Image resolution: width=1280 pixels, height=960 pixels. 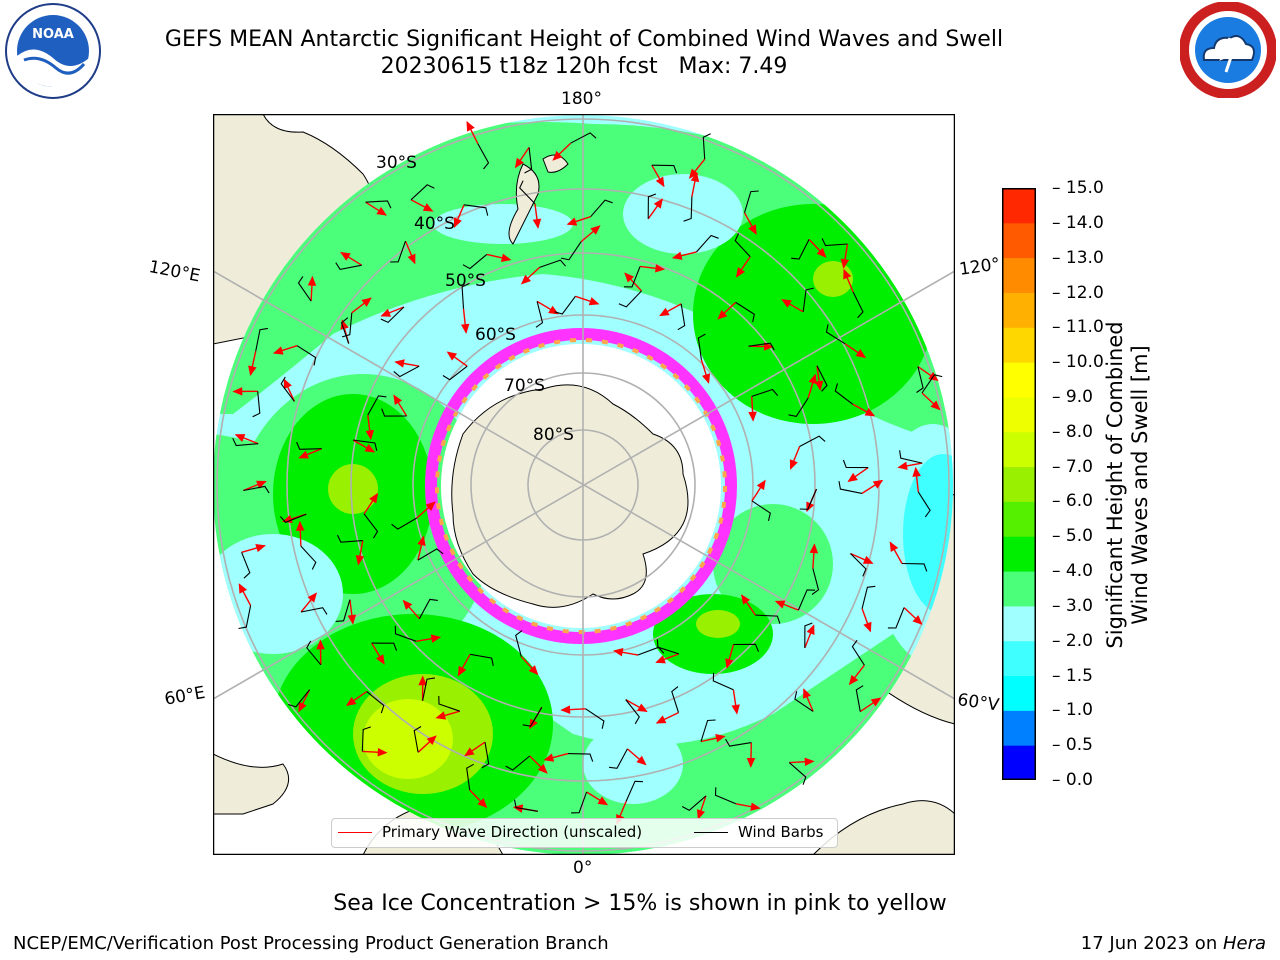 I want to click on footer-date-text: 17 Jun 2023 on, so click(x=1151, y=943).